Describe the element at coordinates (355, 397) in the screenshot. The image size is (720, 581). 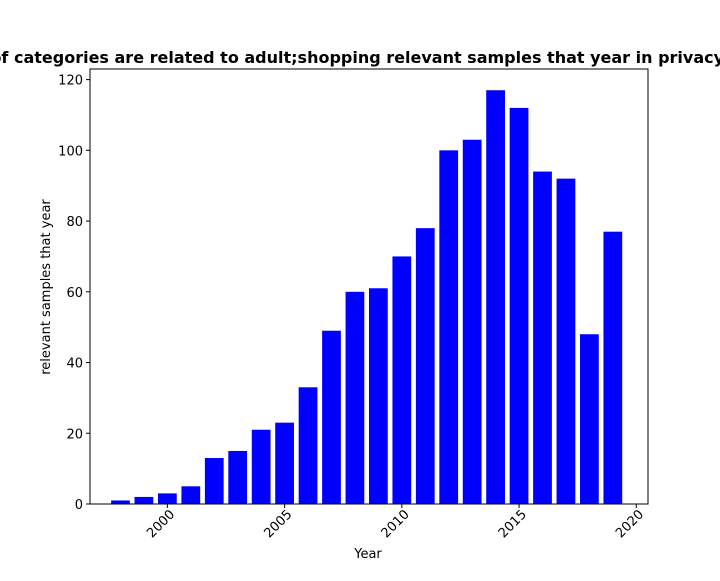
I see `bar-2008` at that location.